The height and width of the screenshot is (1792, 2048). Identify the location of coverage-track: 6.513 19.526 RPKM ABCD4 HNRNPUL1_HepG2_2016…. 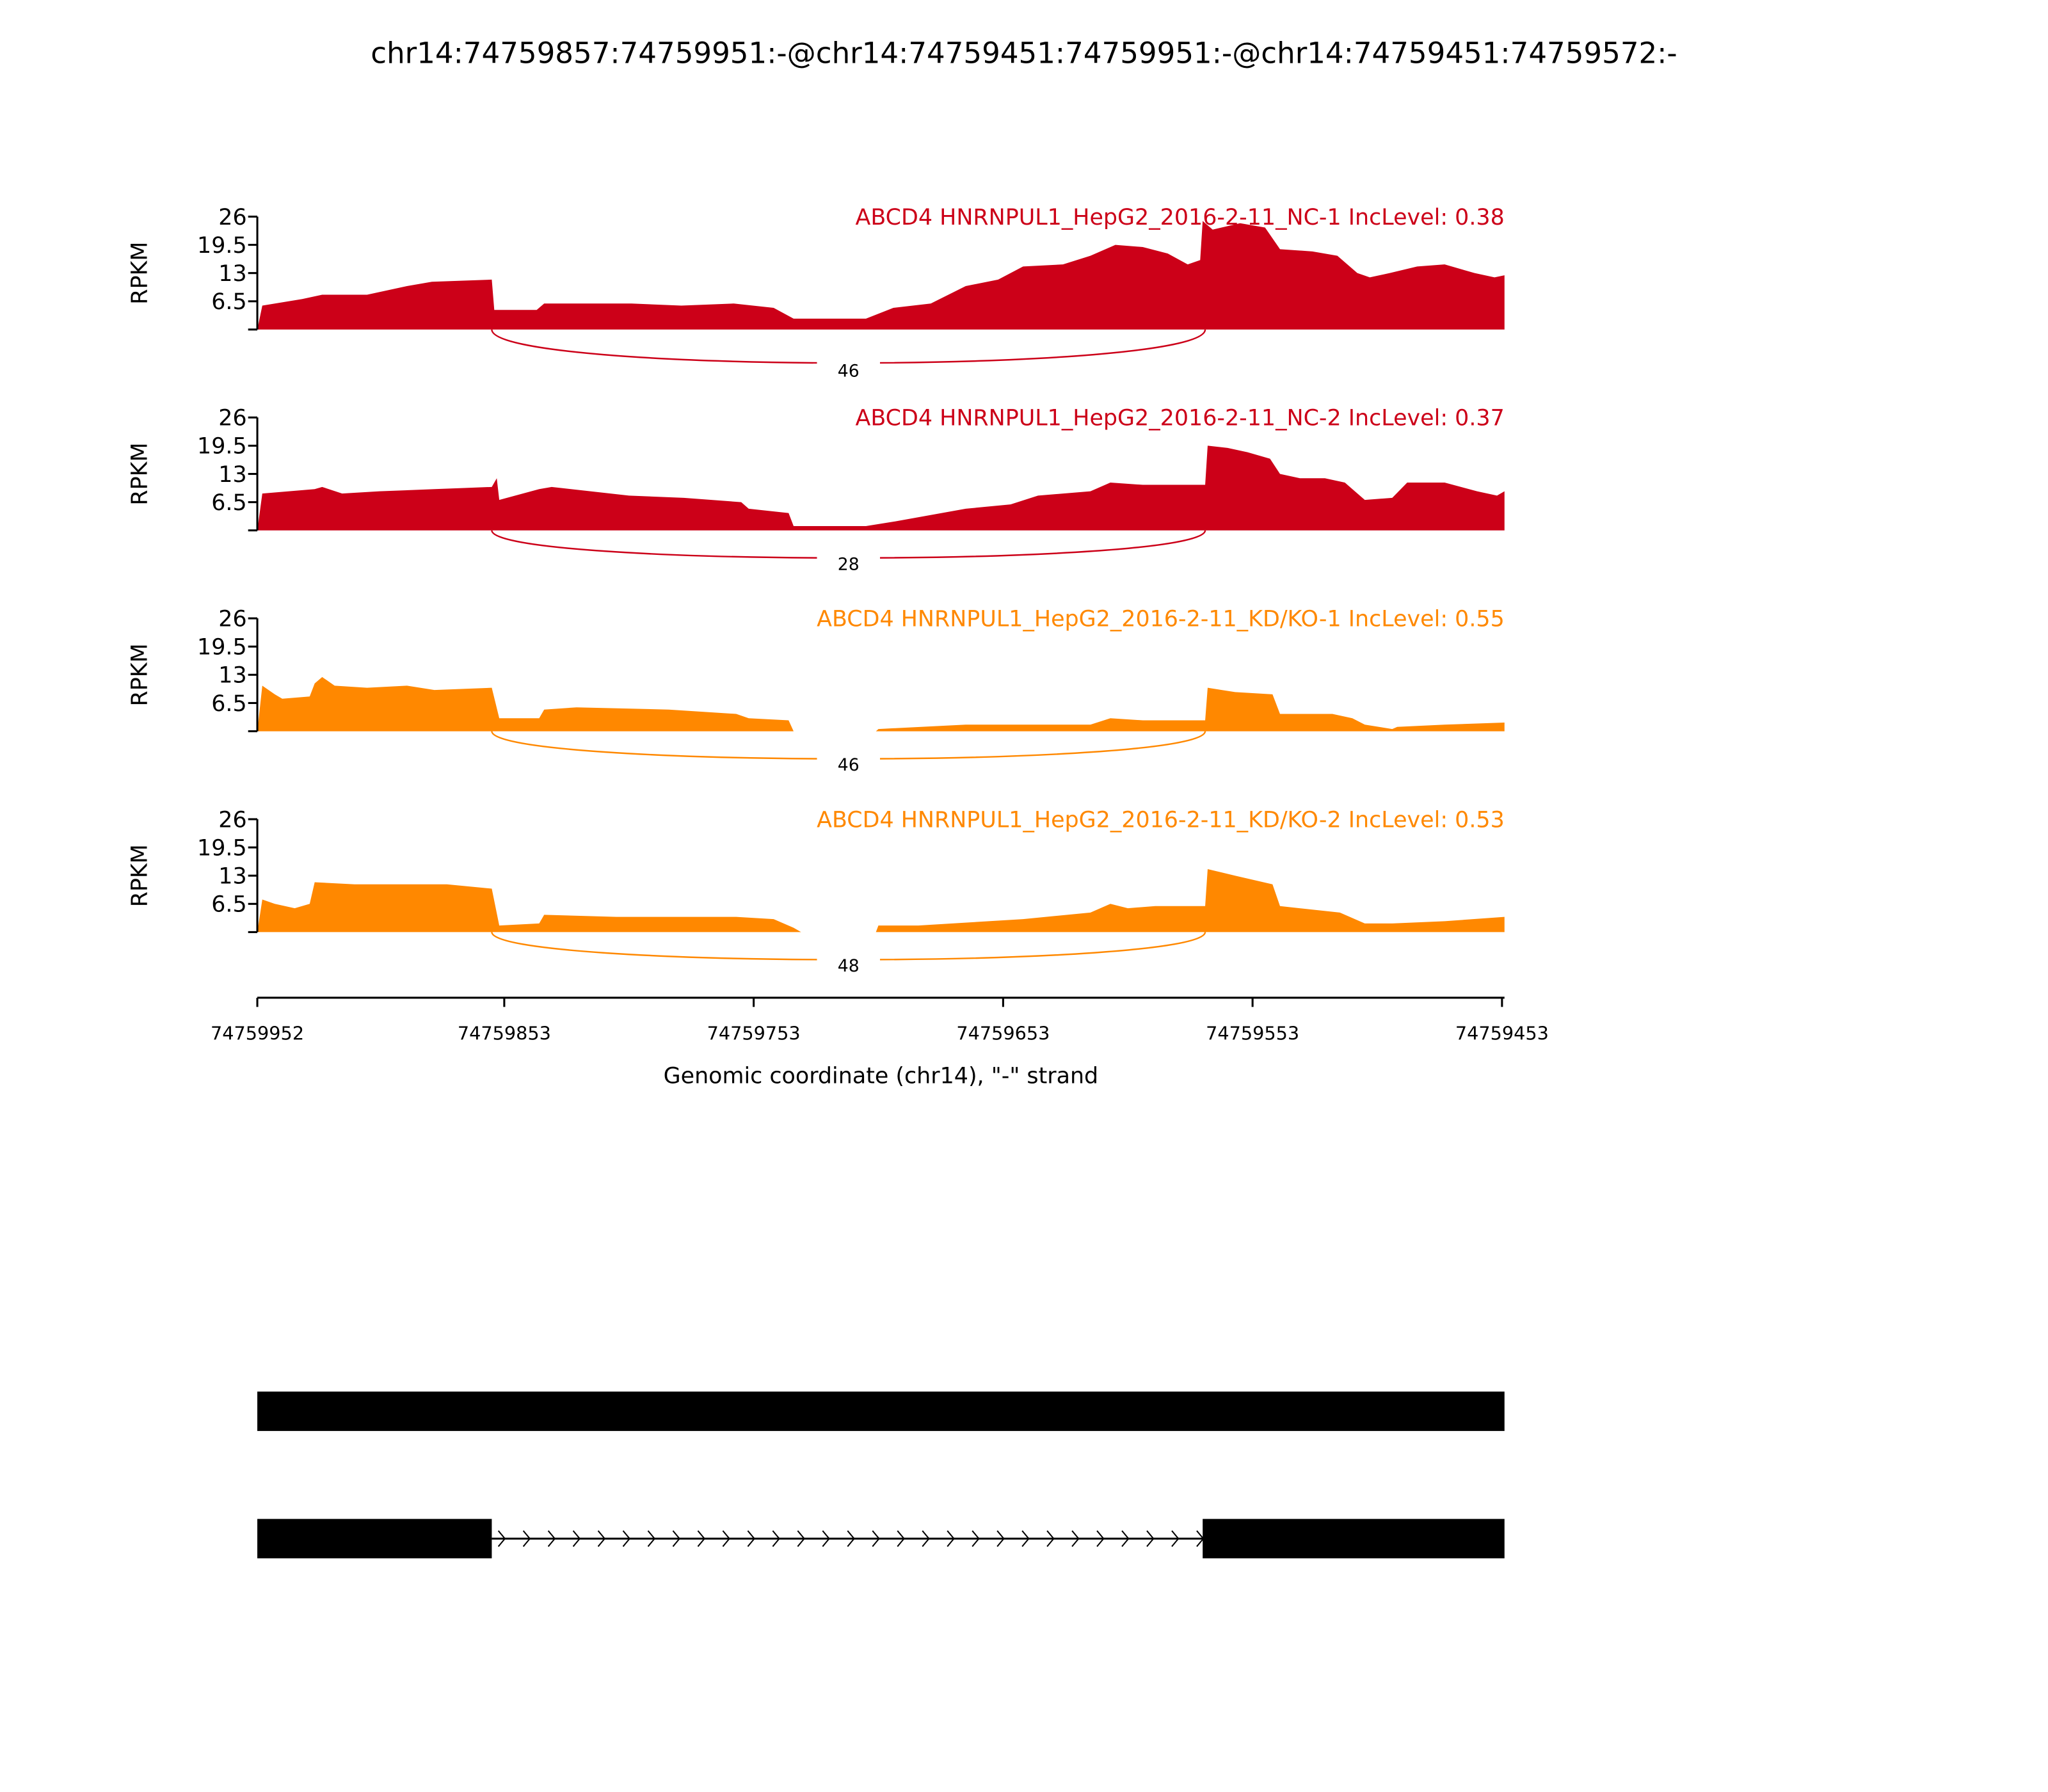
(816, 892).